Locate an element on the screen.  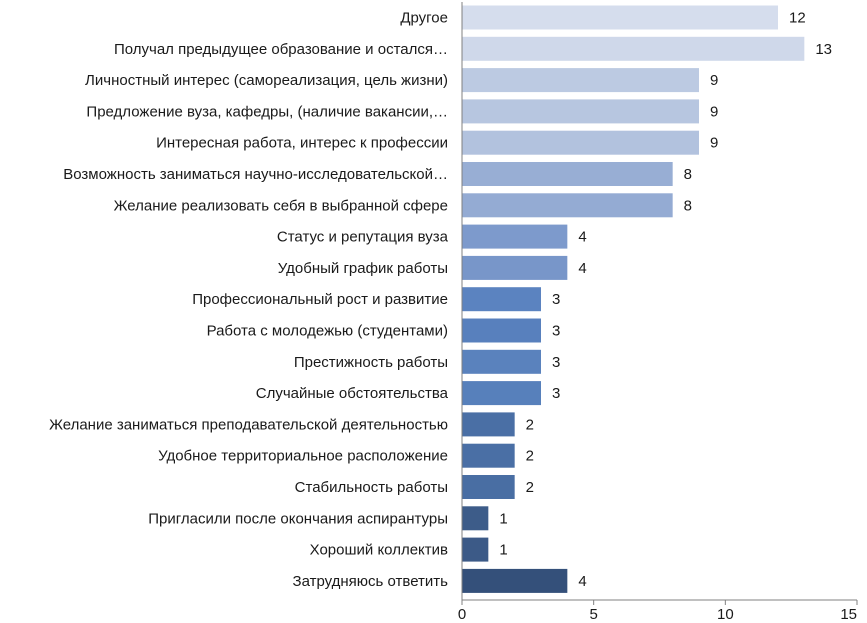
x-tick-label: 15 is located at coordinates (848, 614).